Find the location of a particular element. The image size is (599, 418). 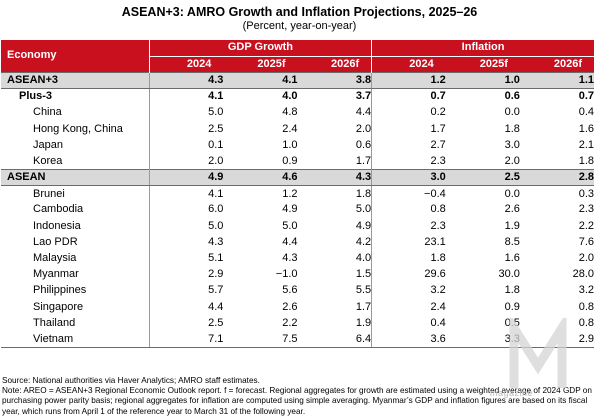

table-row: Lao PDR 4.3 4.4 4.2 23.1 8.5 7.6 is located at coordinates (297, 242).